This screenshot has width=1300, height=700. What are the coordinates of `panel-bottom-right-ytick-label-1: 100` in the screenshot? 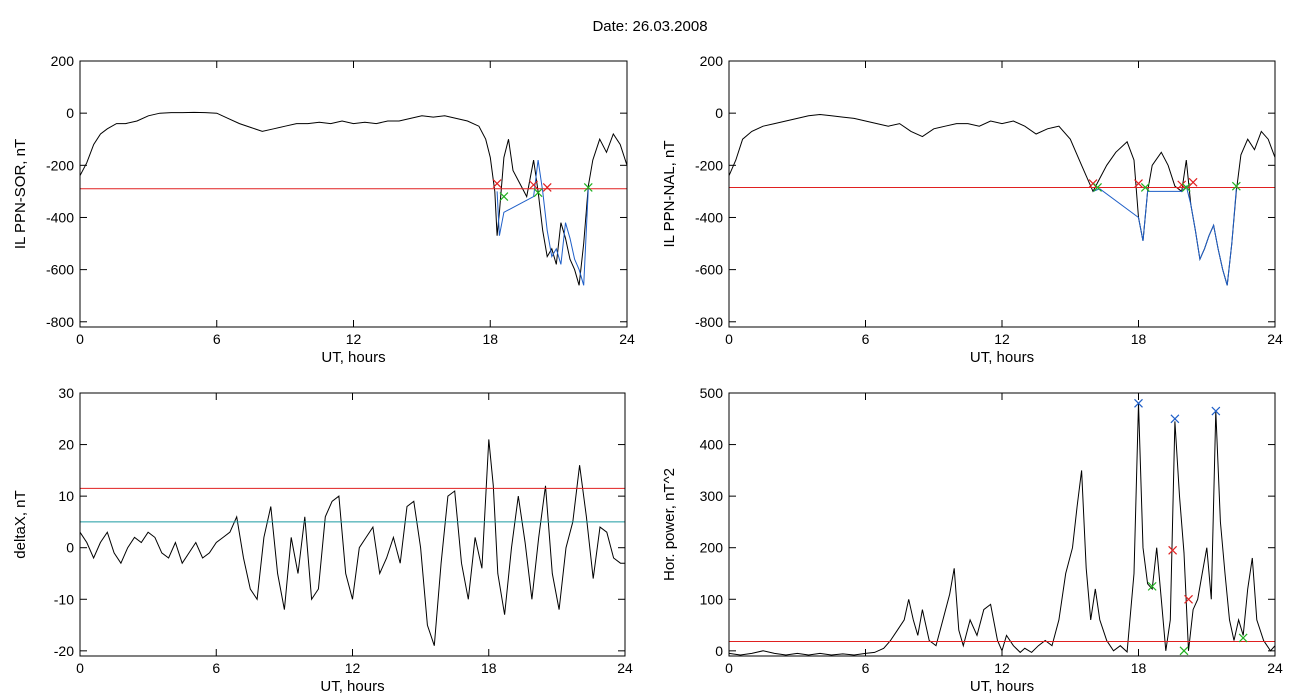 It's located at (712, 599).